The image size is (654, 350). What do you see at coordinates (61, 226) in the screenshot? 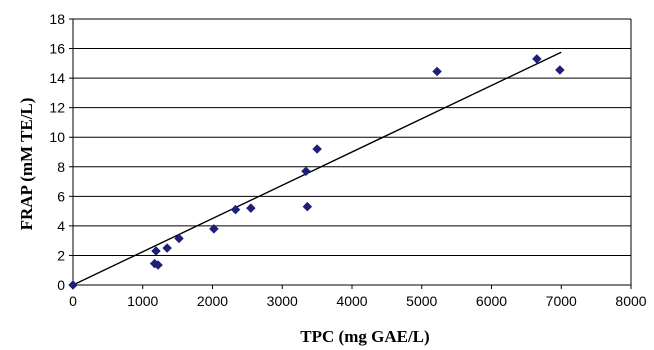
I see `y-tick-label-2: 4` at bounding box center [61, 226].